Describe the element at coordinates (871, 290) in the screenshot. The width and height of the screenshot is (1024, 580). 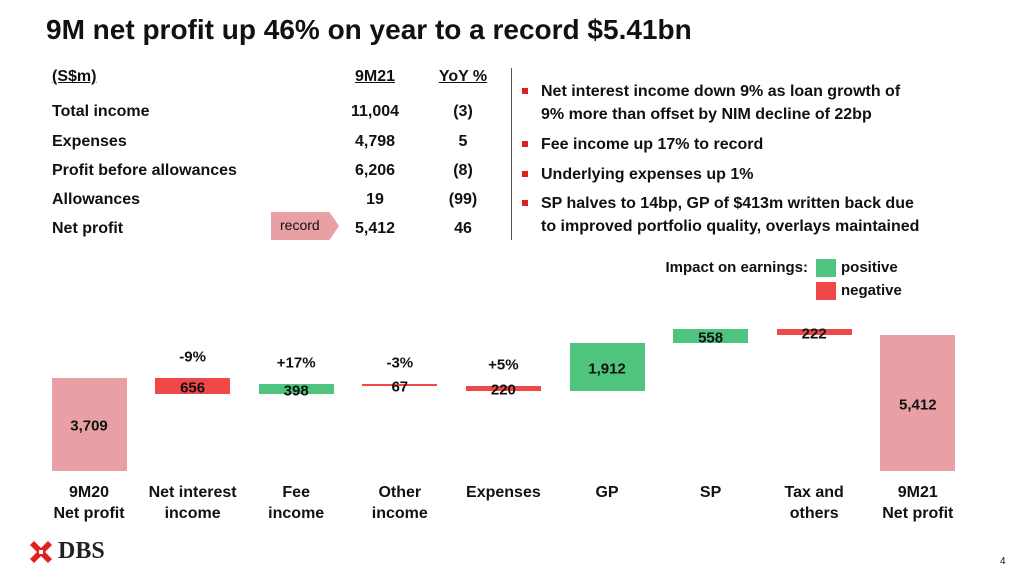
I see `legend-label: negative` at that location.